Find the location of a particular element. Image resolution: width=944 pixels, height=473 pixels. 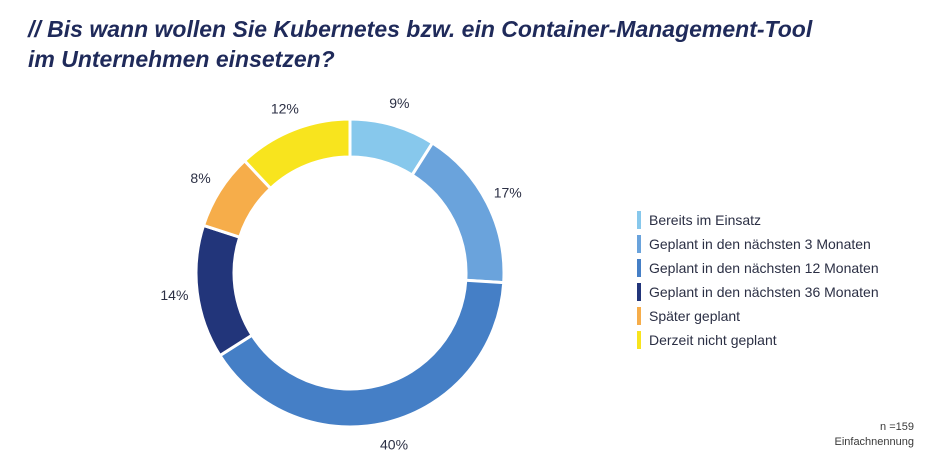

slice-value-label-1: 9% is located at coordinates (399, 103).